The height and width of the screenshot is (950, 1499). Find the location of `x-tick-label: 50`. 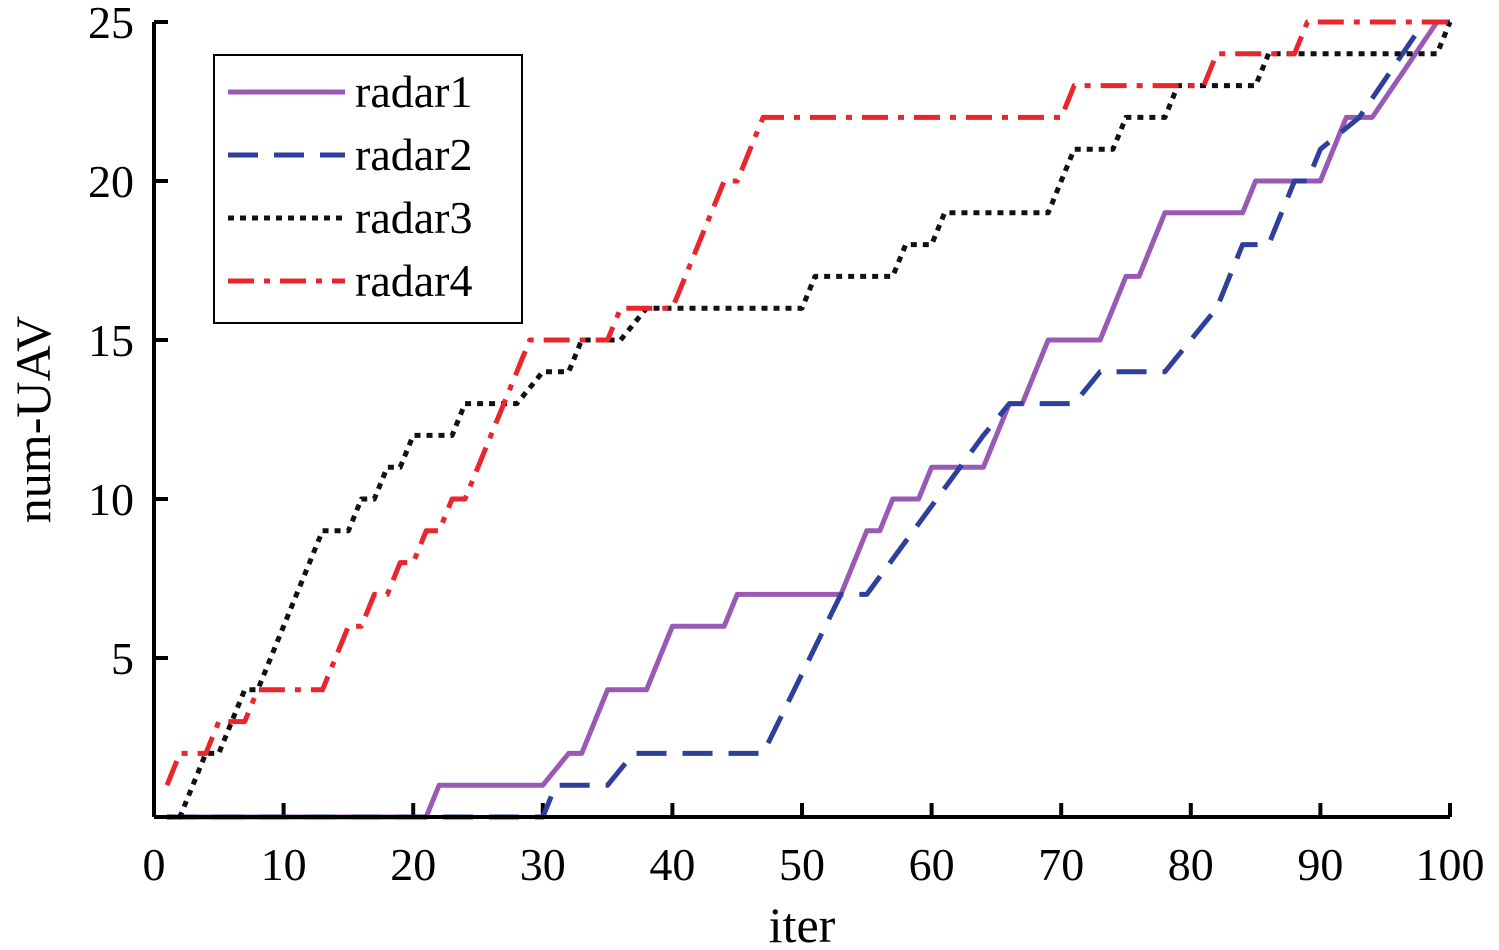

x-tick-label: 50 is located at coordinates (802, 864).